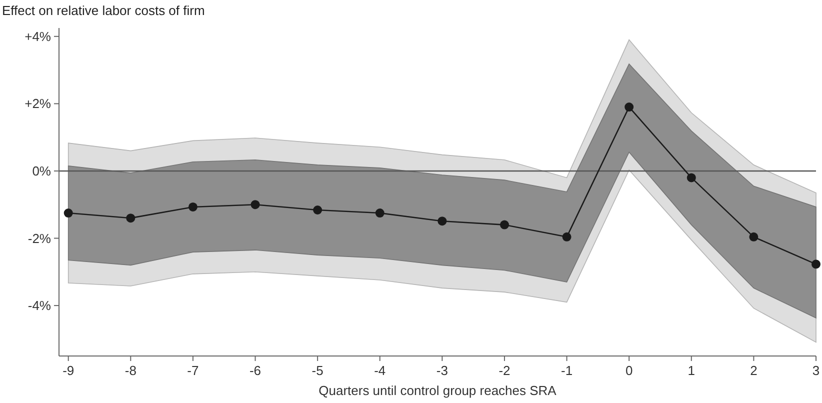 The height and width of the screenshot is (403, 822). I want to click on x-tick-label: -8, so click(130, 370).